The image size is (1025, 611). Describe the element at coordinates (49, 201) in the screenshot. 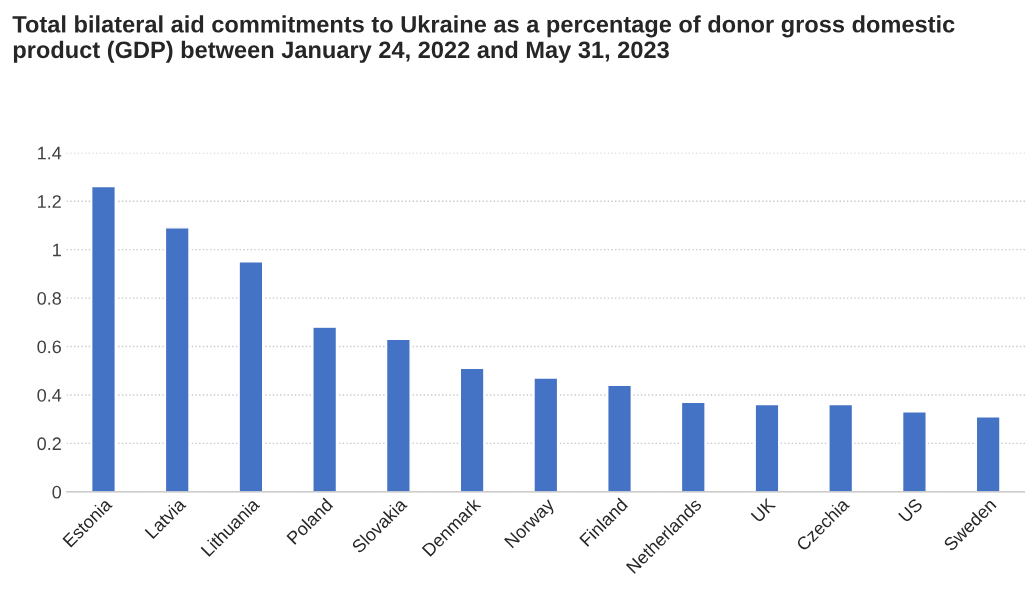

I see `y-tick-label: 1.2` at that location.